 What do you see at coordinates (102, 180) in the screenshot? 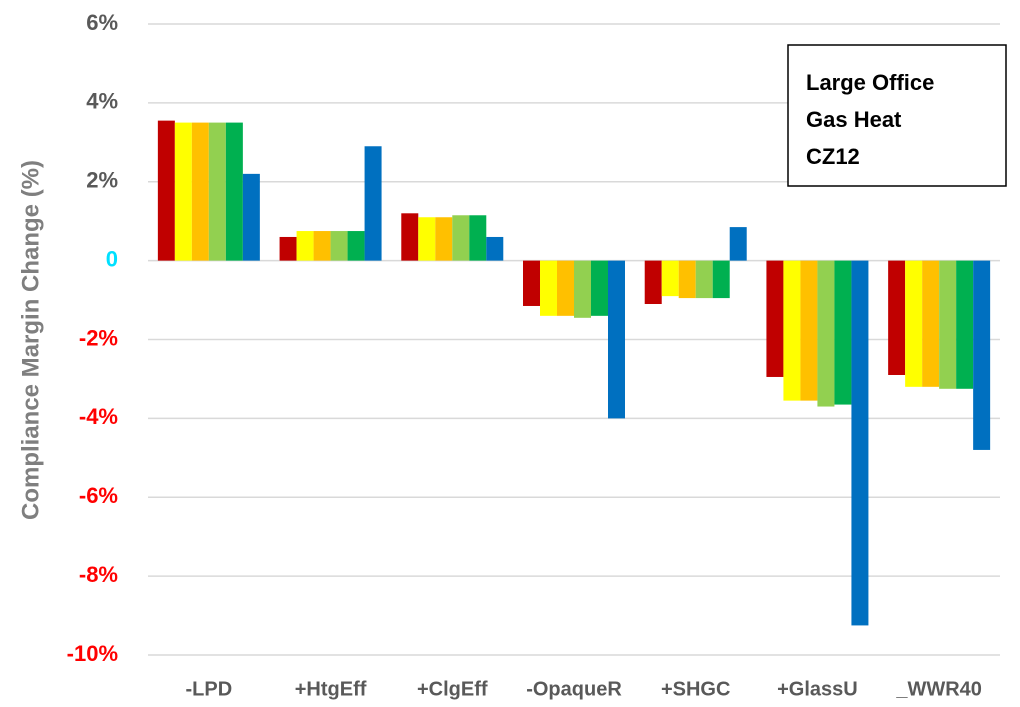
I see `y-tick-label: 2%` at bounding box center [102, 180].